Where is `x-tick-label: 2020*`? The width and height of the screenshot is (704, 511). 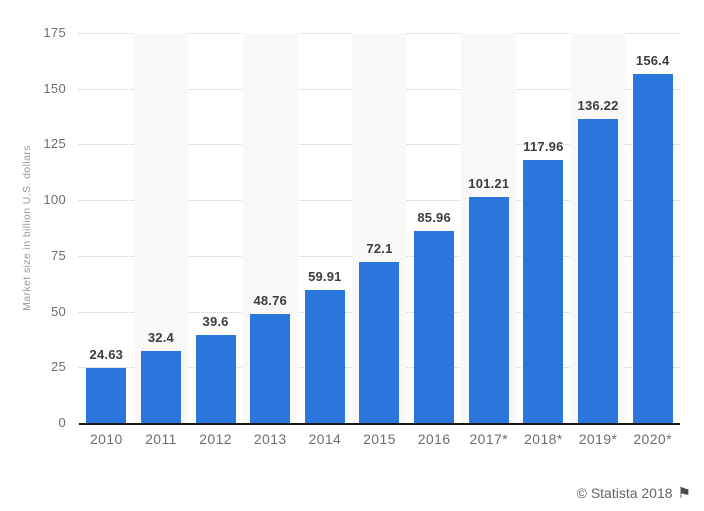 x-tick-label: 2020* is located at coordinates (652, 439).